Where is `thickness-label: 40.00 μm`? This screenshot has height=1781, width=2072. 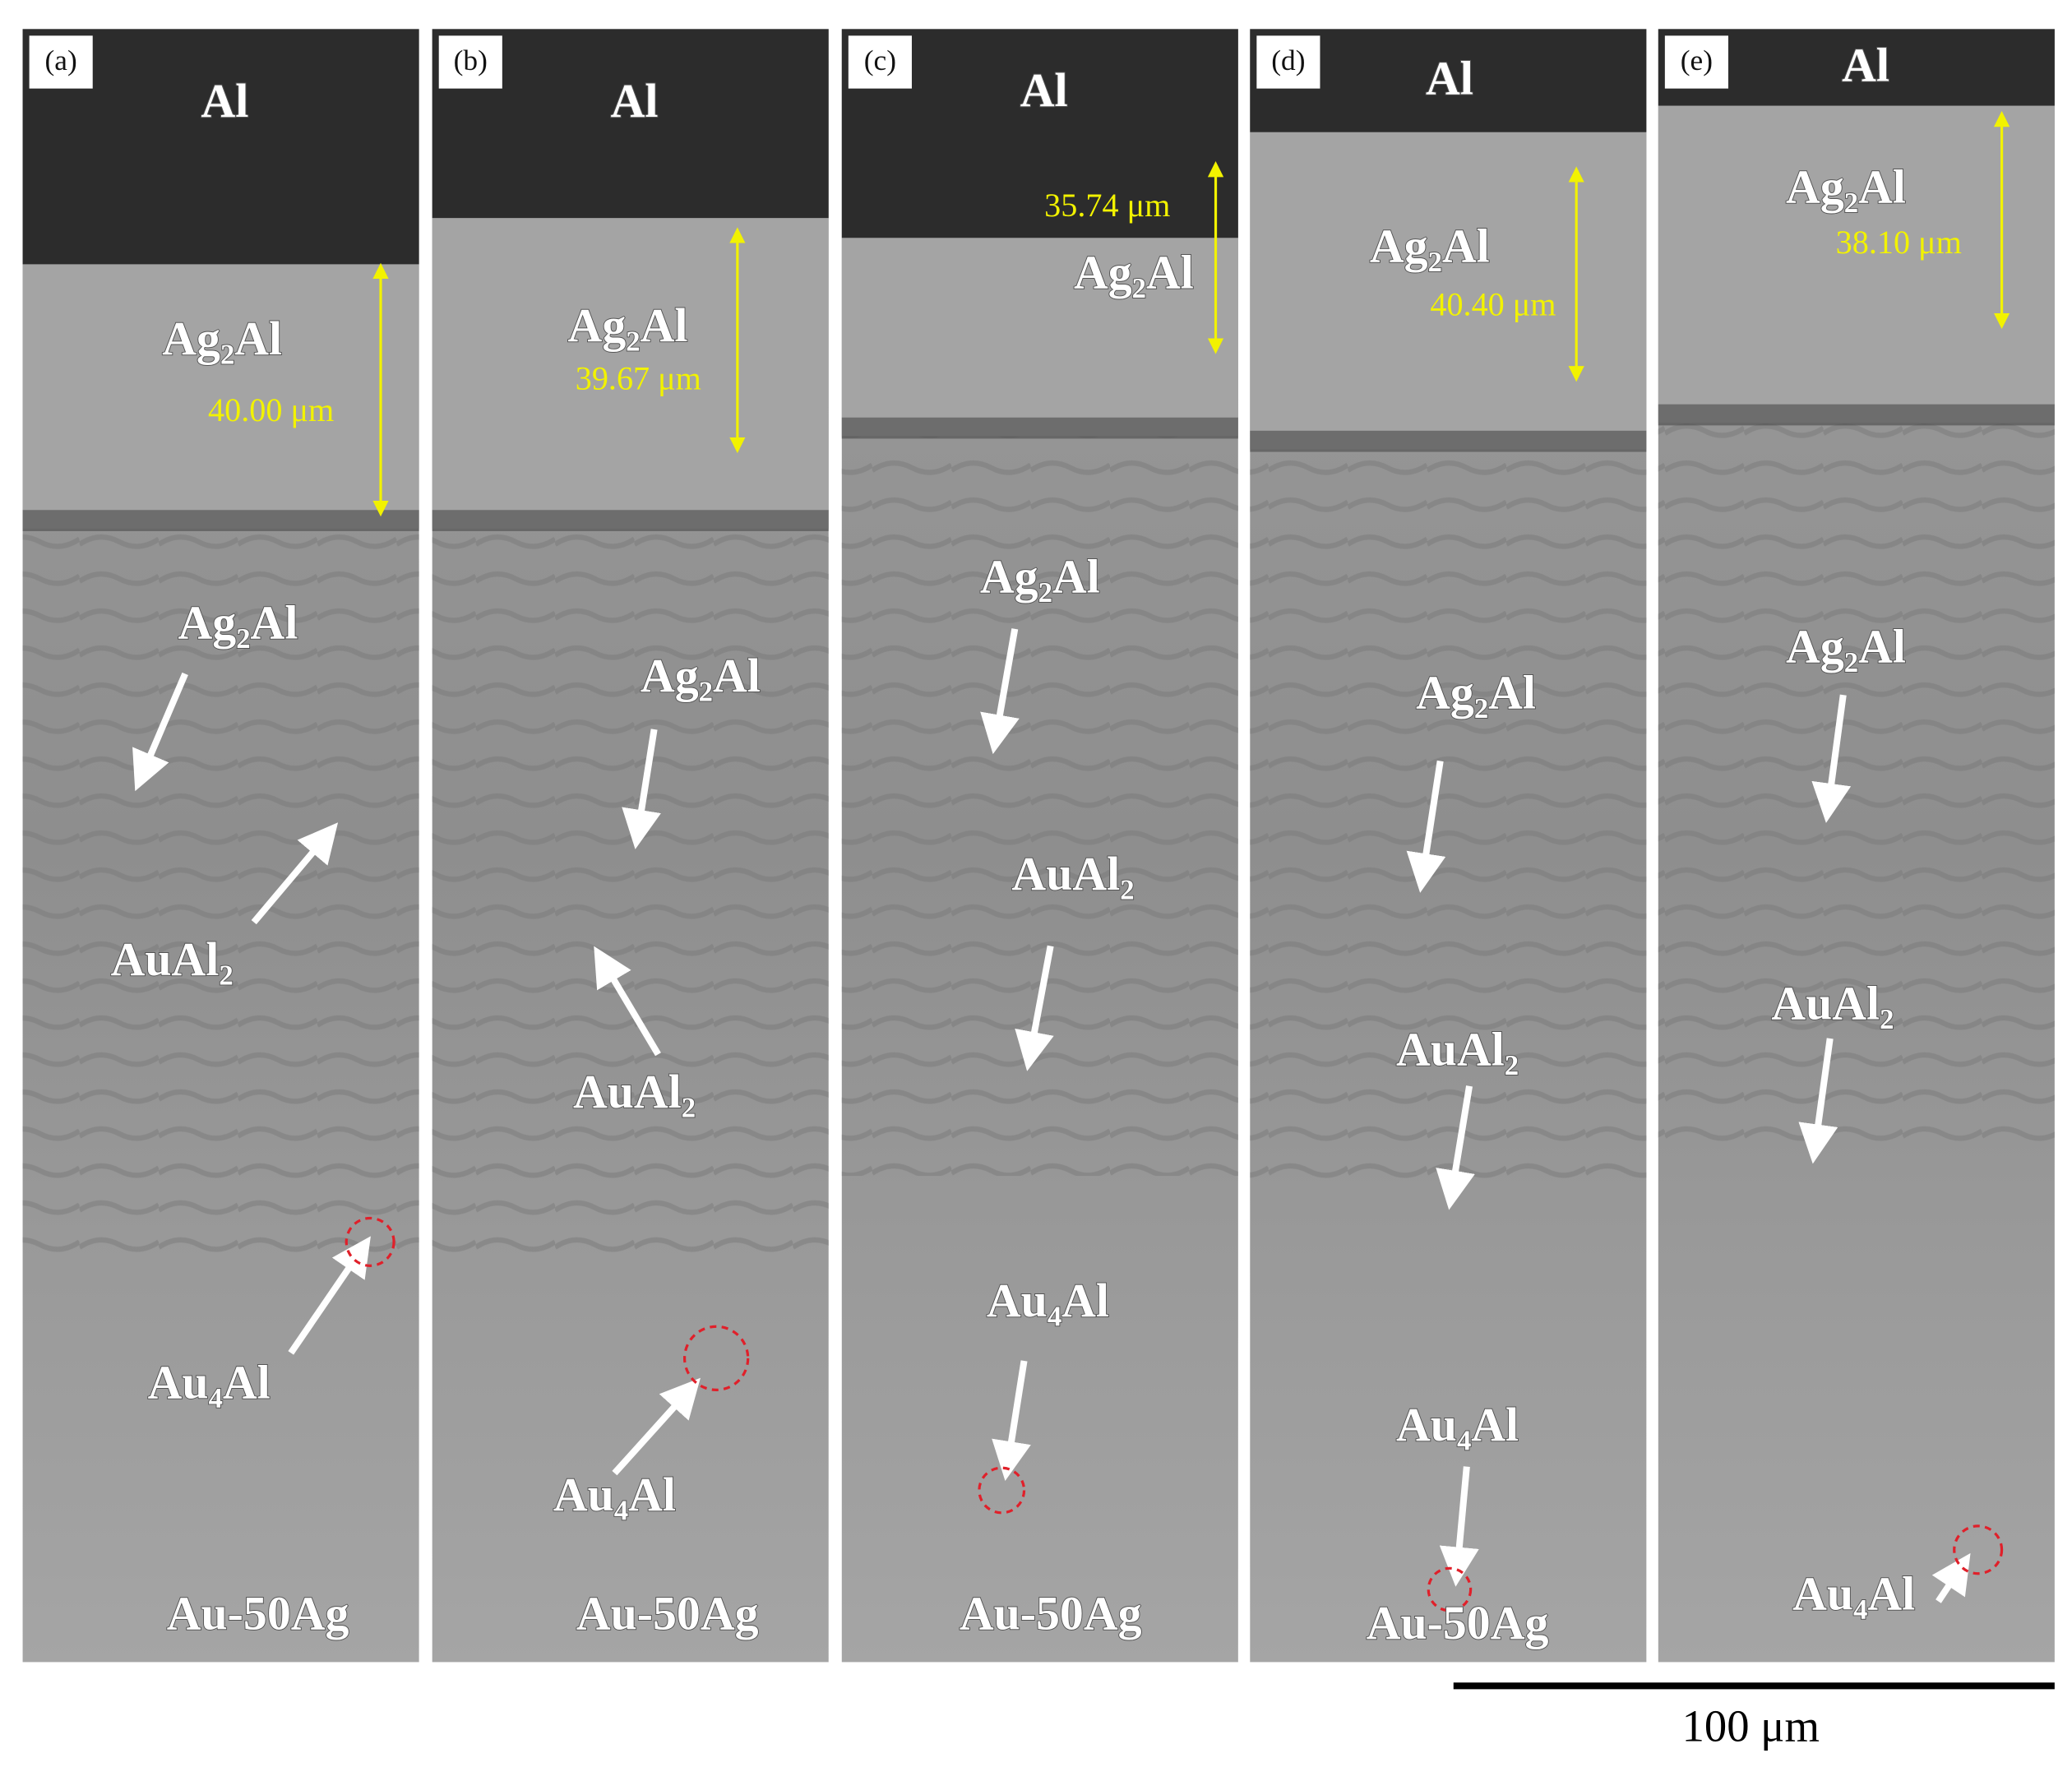
thickness-label: 40.00 μm is located at coordinates (271, 410).